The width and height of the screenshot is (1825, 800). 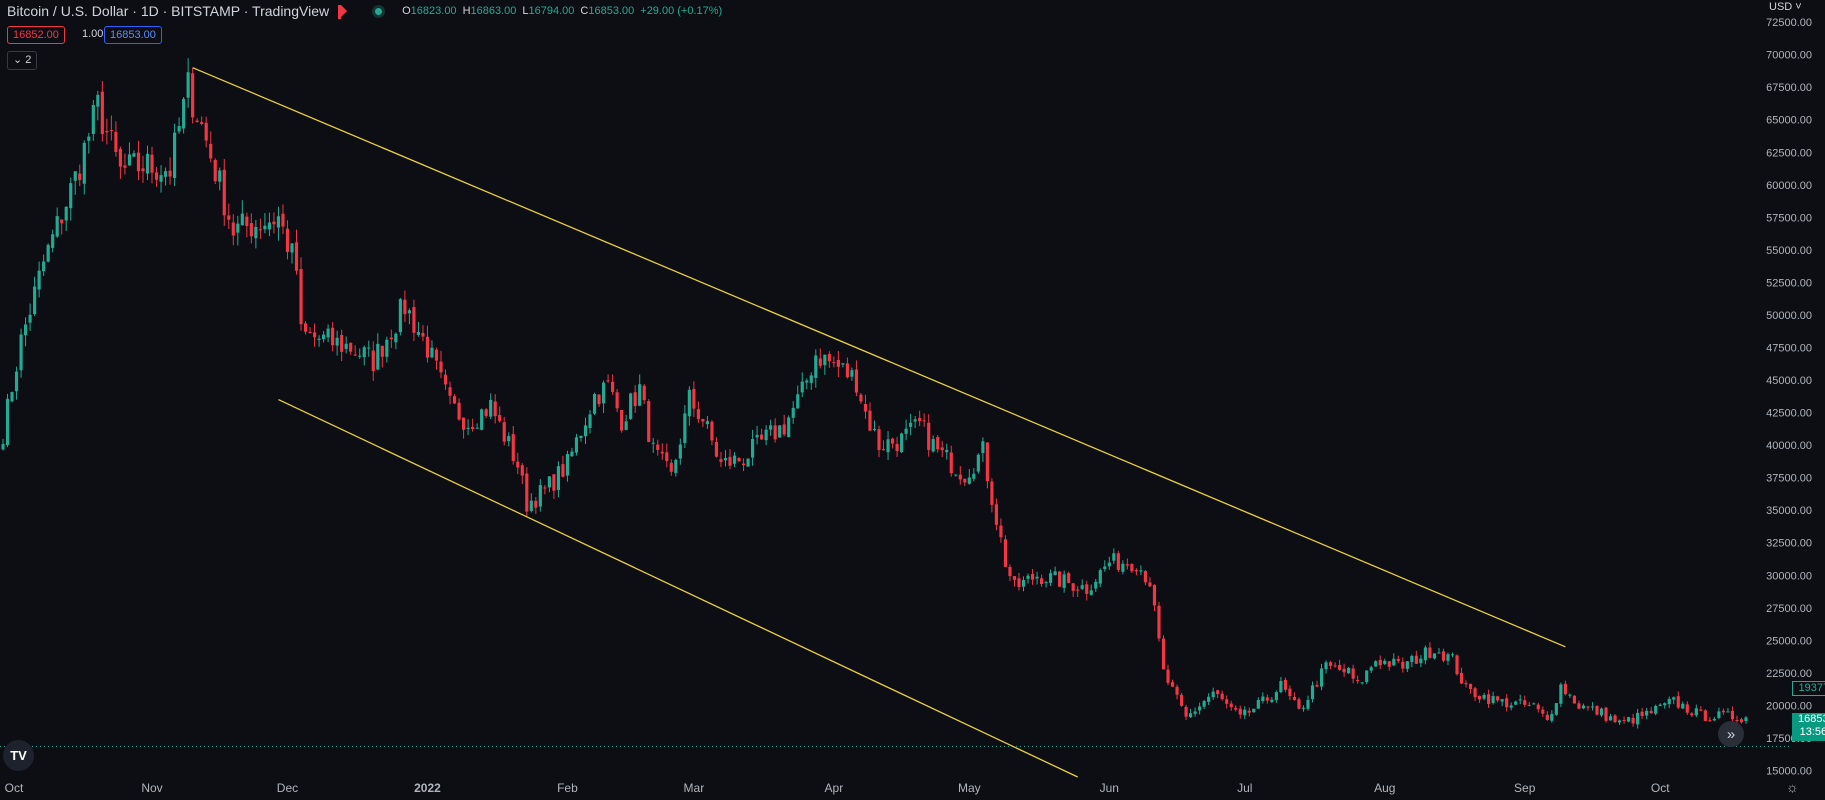 What do you see at coordinates (1789, 316) in the screenshot?
I see `price-tick-label: 50000.00` at bounding box center [1789, 316].